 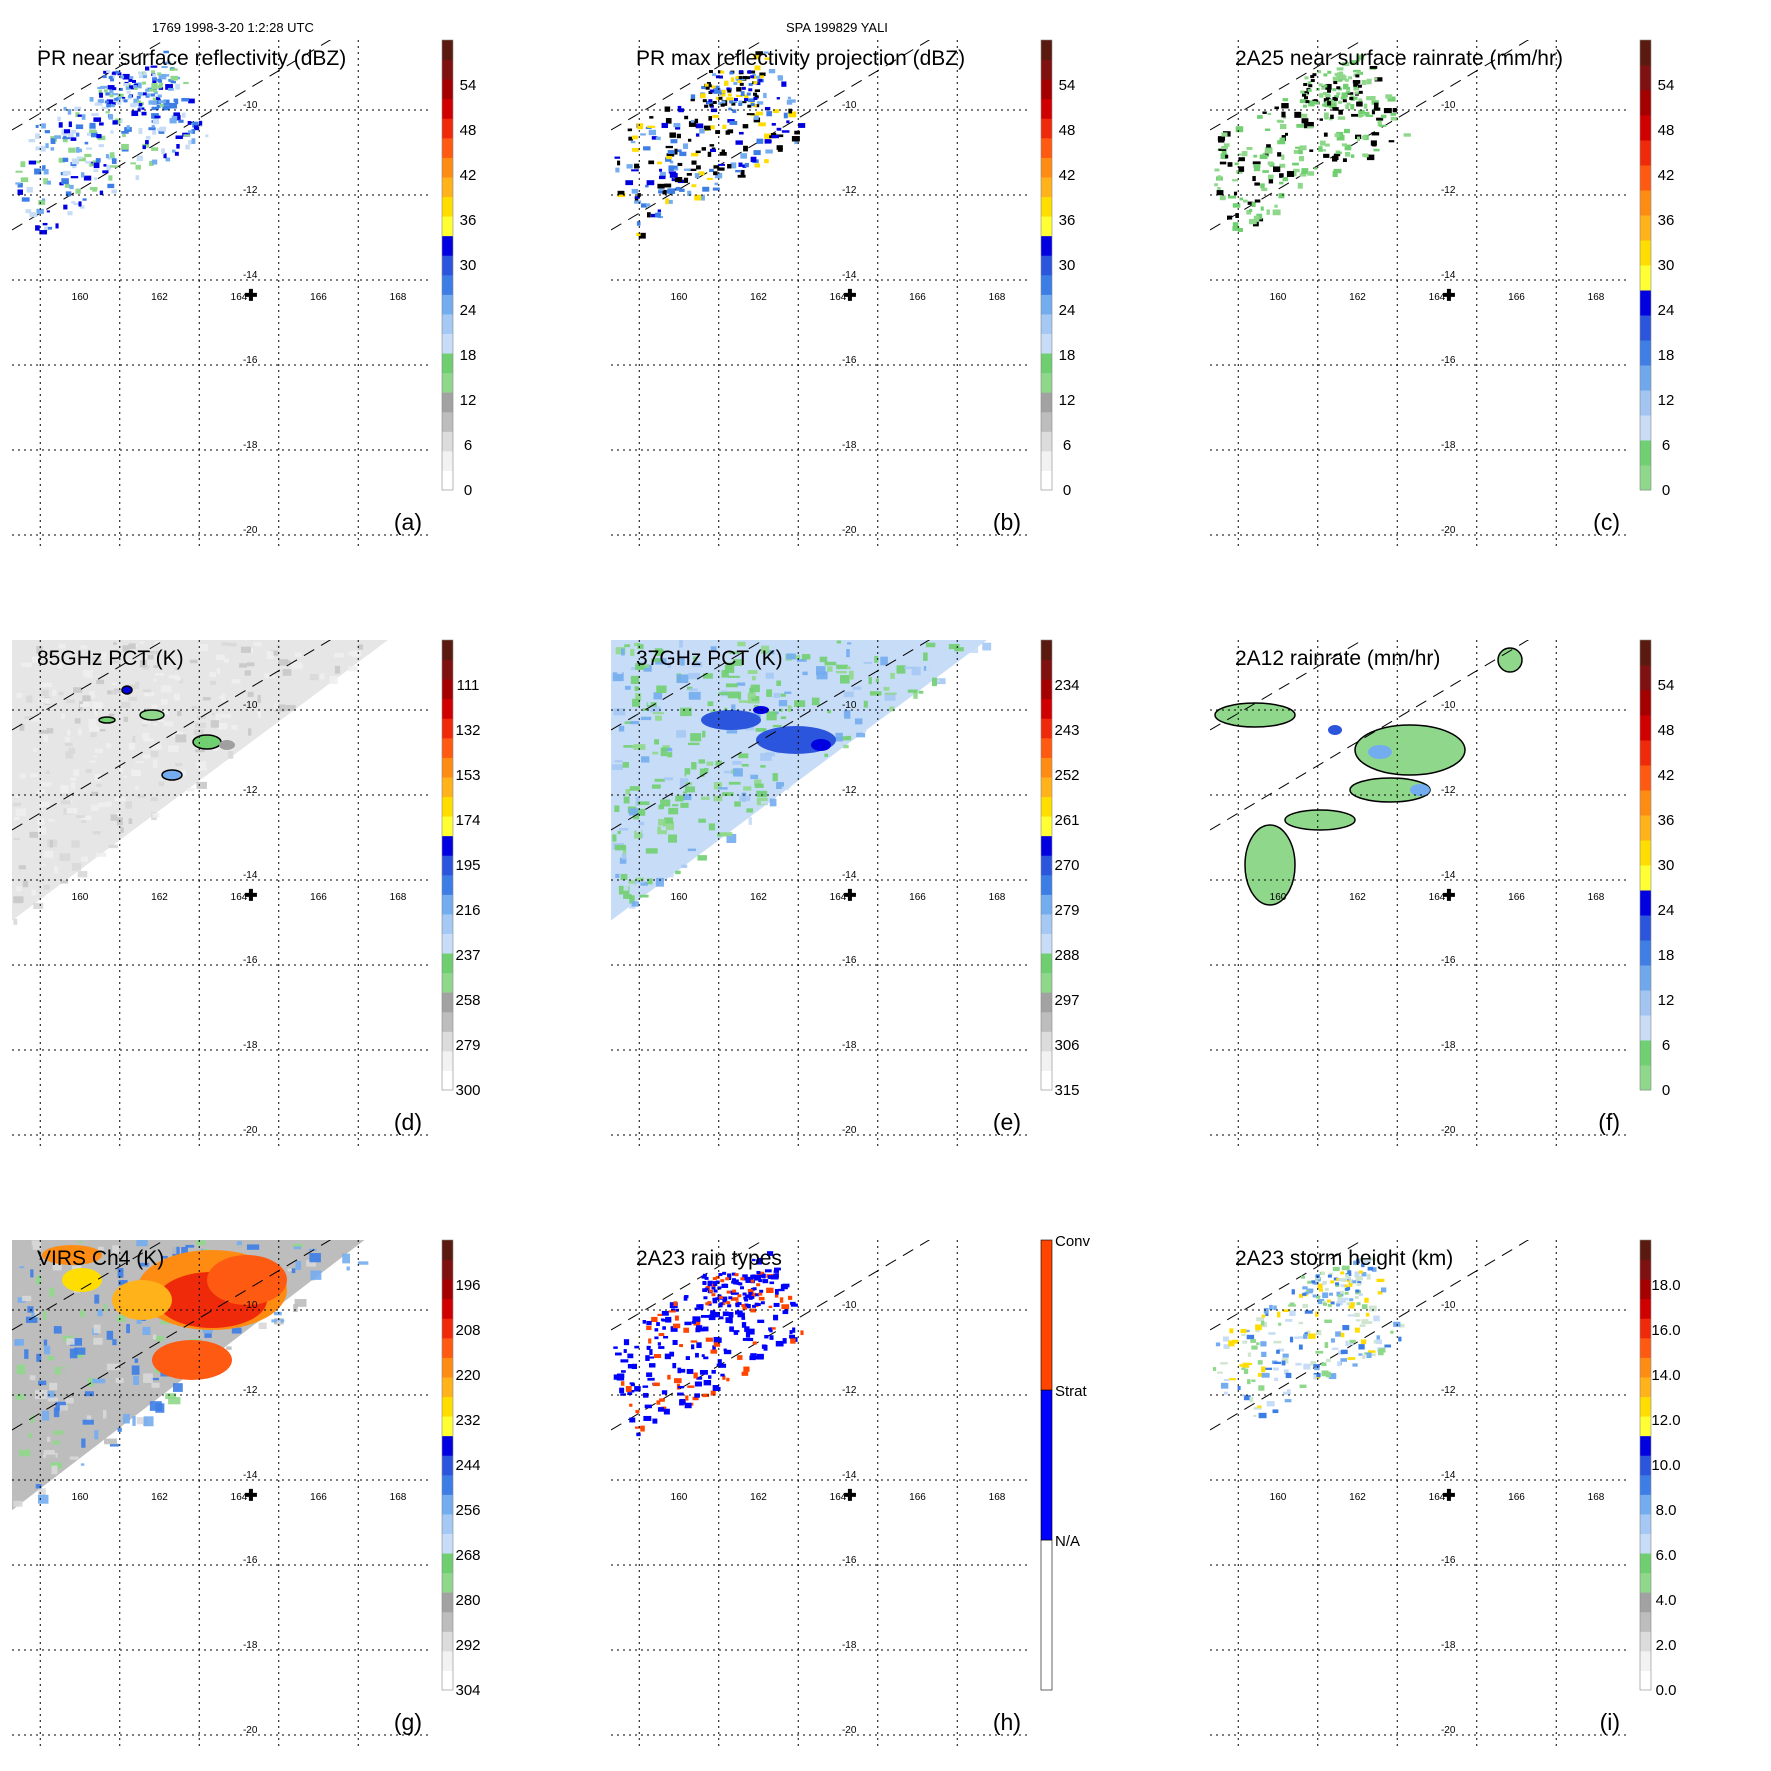 What do you see at coordinates (318, 897) in the screenshot?
I see `lon-tick-label: 166` at bounding box center [318, 897].